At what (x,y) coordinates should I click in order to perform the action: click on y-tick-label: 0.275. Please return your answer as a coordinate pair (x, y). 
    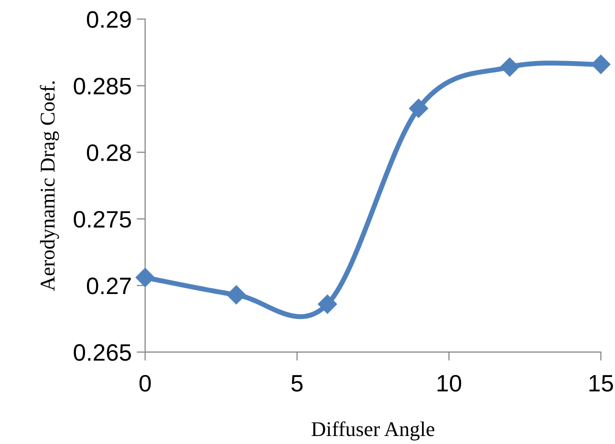
    Looking at the image, I should click on (102, 219).